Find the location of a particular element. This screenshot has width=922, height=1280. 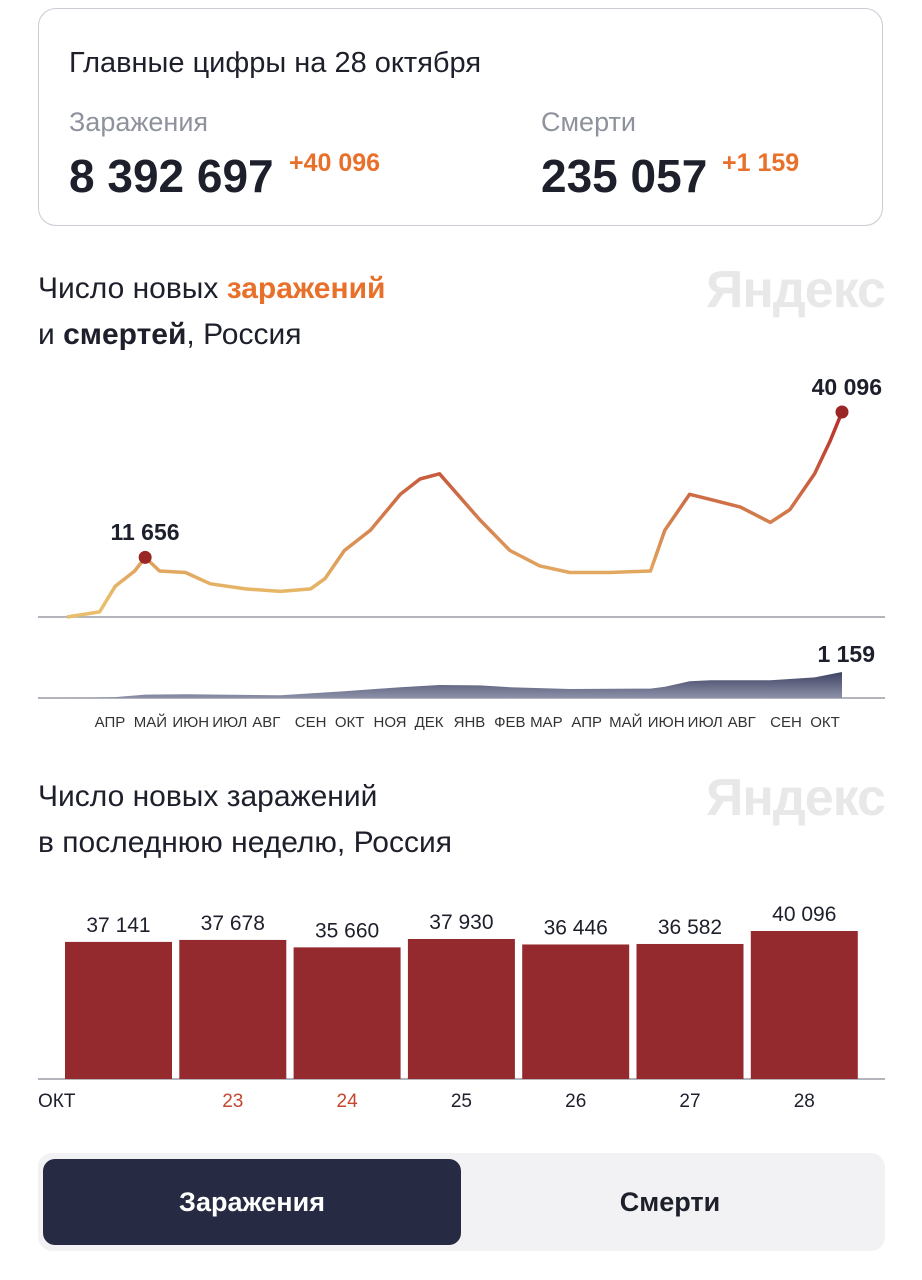

summary-title: Главные цифры на 28 октября is located at coordinates (275, 63).